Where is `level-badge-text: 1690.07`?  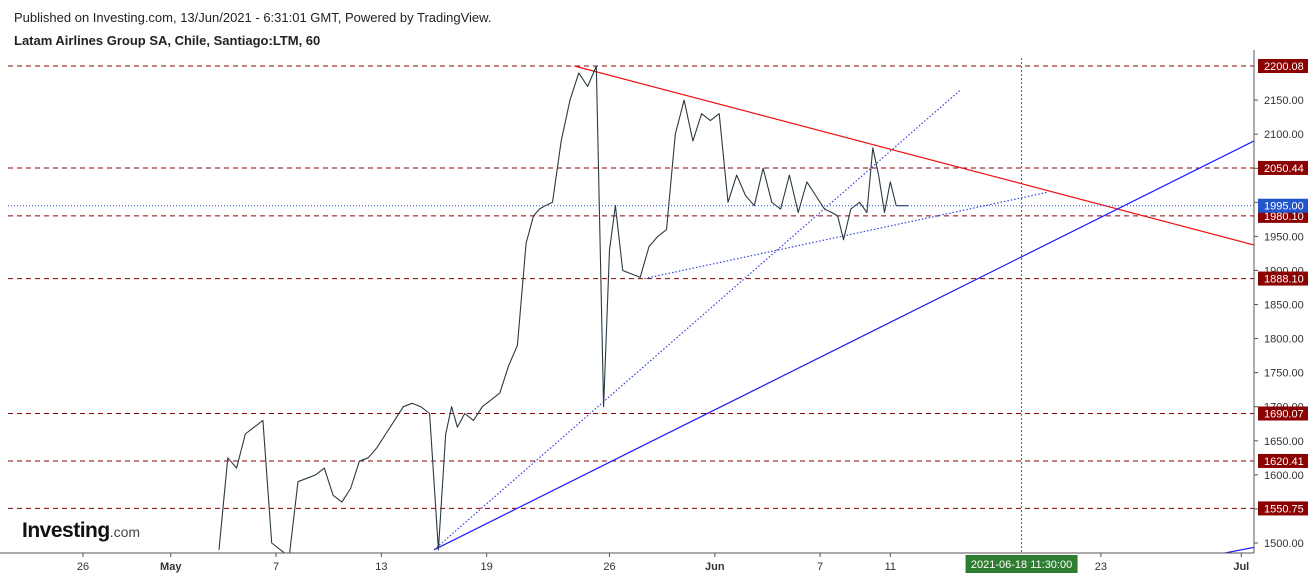 level-badge-text: 1690.07 is located at coordinates (1284, 414).